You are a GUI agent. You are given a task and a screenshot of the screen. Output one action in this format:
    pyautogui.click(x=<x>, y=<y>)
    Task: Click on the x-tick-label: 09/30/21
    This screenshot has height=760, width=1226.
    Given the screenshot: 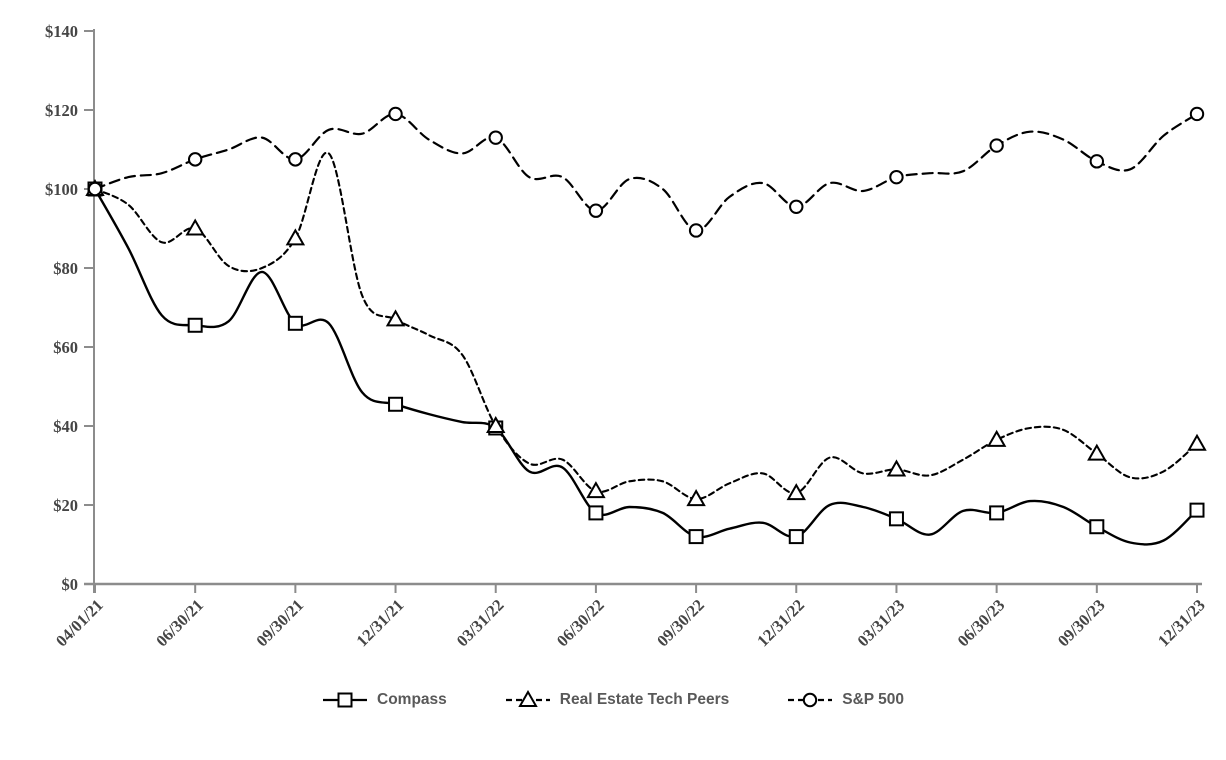 What is the action you would take?
    pyautogui.click(x=279, y=622)
    